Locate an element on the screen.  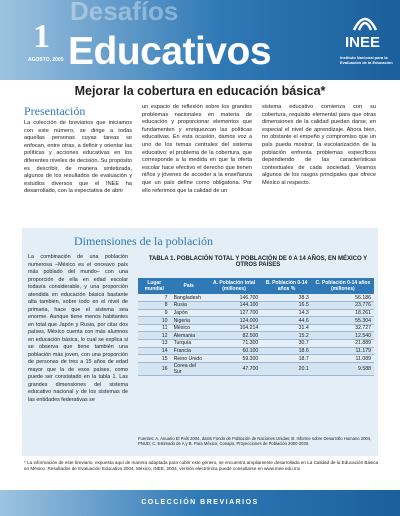
logo-icon is located at coordinates (365, 24).